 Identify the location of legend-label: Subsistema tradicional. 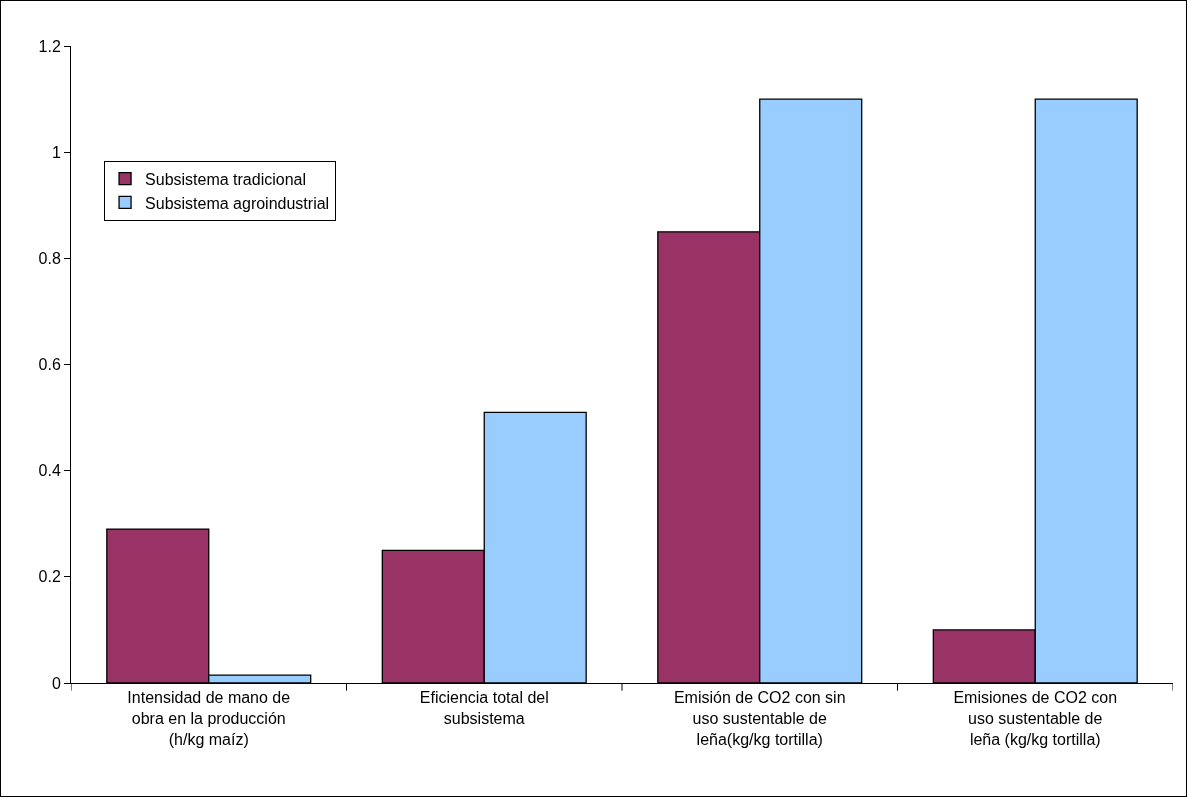
(226, 179).